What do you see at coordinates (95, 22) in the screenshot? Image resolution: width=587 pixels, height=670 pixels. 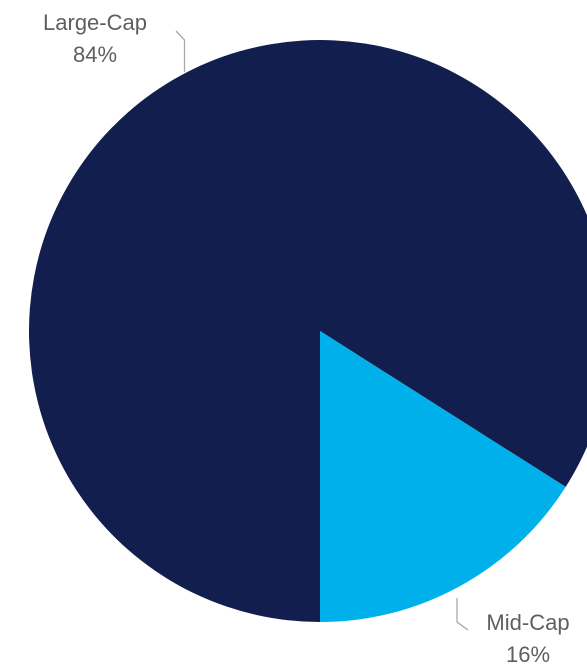 I see `slice-name-large-cap: Large-Cap` at bounding box center [95, 22].